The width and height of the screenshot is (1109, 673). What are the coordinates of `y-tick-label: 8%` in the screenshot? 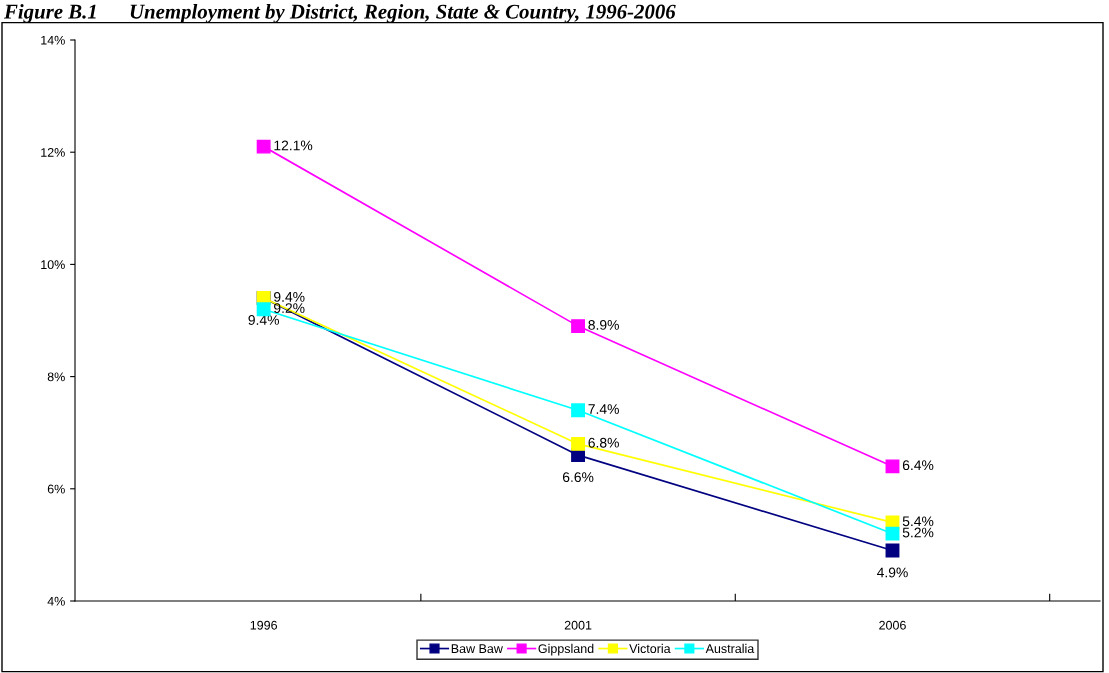 It's located at (56, 377).